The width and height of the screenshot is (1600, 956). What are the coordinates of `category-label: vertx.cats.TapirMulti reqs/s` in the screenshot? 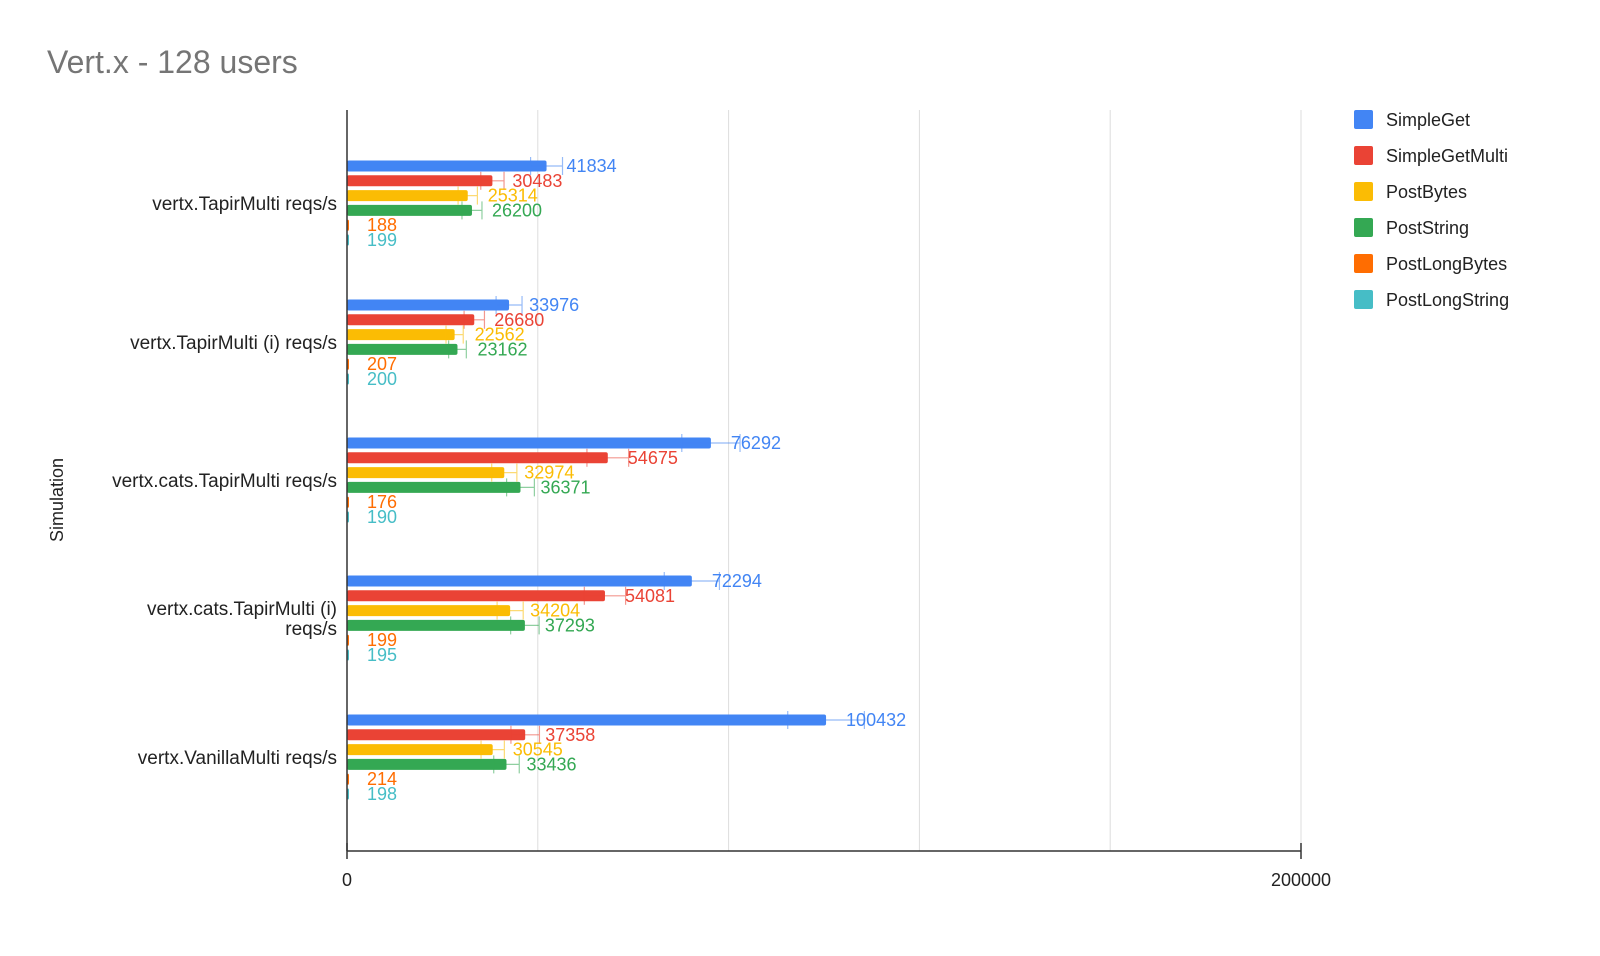 It's located at (224, 481).